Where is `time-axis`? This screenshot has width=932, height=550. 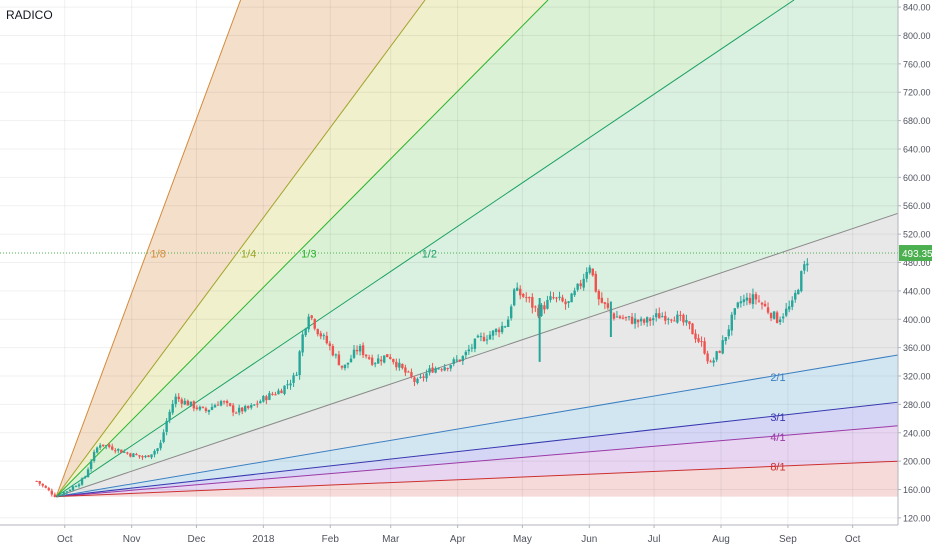
time-axis is located at coordinates (466, 537).